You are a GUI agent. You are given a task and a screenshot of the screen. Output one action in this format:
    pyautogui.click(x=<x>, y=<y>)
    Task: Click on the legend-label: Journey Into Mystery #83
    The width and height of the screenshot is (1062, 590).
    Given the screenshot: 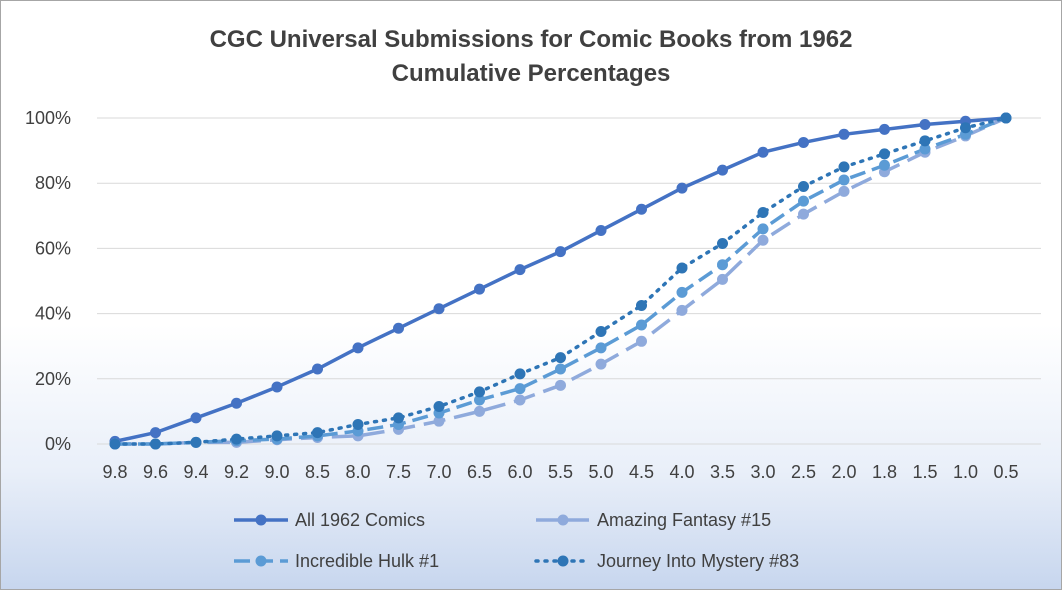 What is the action you would take?
    pyautogui.click(x=698, y=561)
    